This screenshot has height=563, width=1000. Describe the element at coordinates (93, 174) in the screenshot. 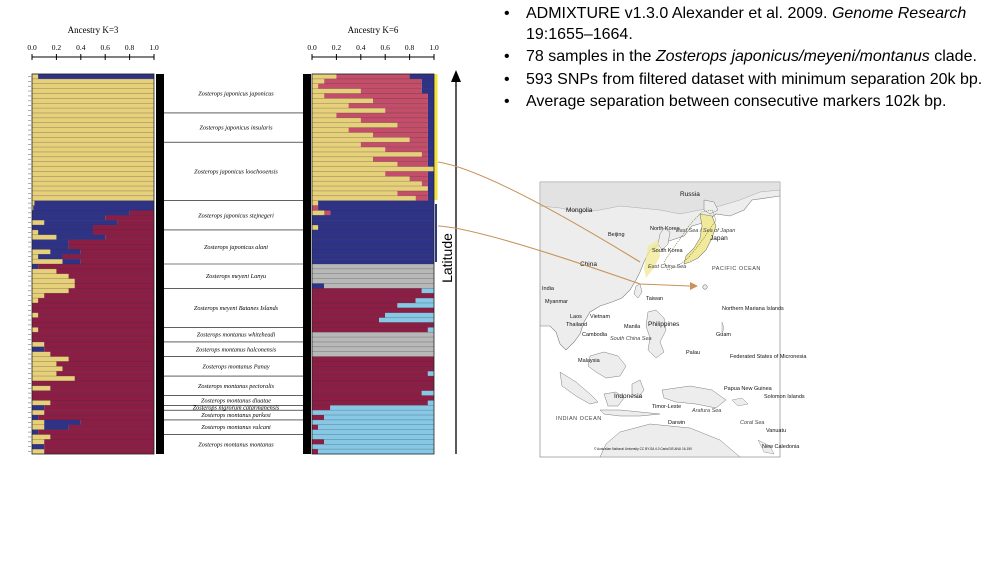

I see `ancestry-bar-c0-s0-r20` at that location.